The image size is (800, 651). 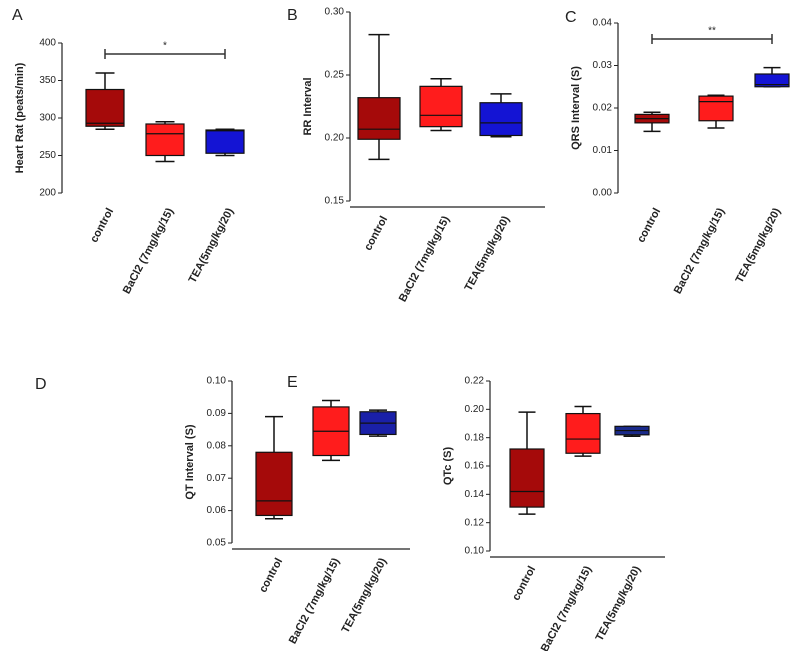 I want to click on y-tick-label: 0.12, so click(x=475, y=522).